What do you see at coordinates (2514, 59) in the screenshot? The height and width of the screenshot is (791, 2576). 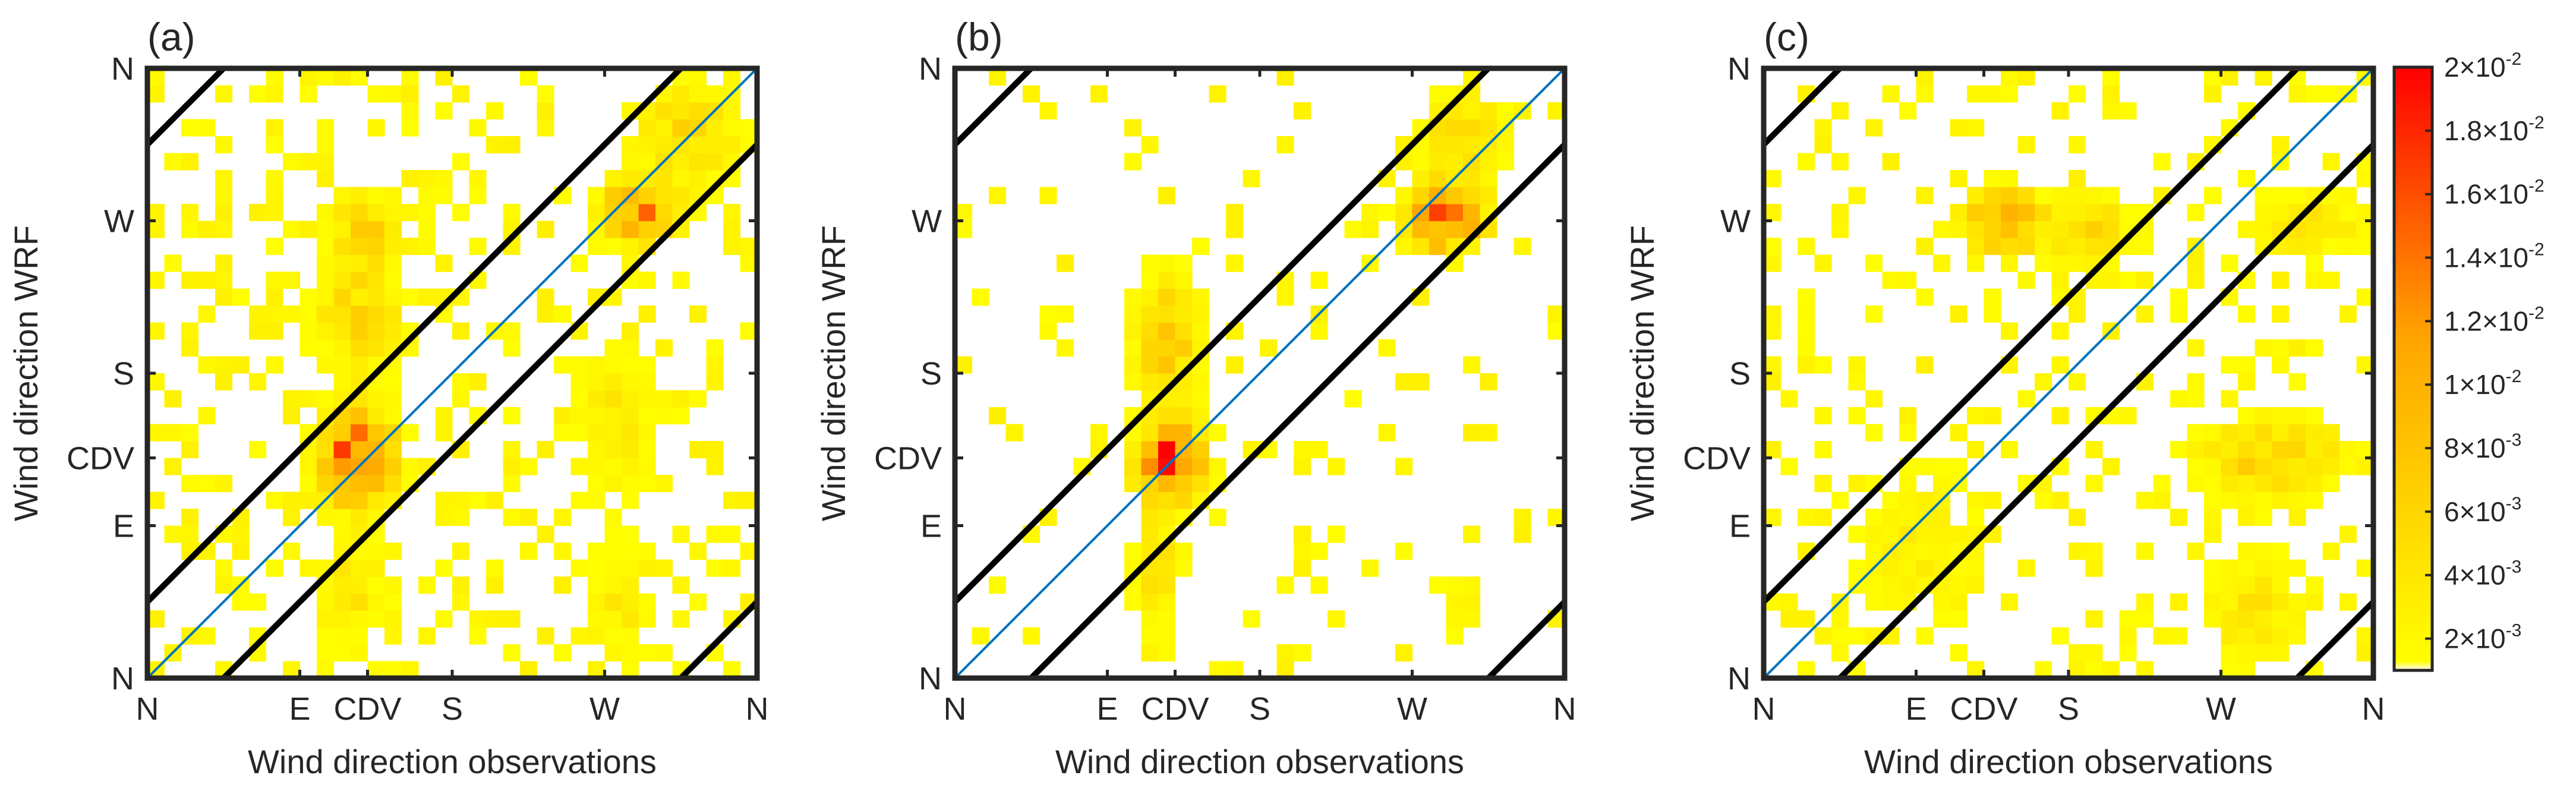 I see `colorbar-exponent: -2` at bounding box center [2514, 59].